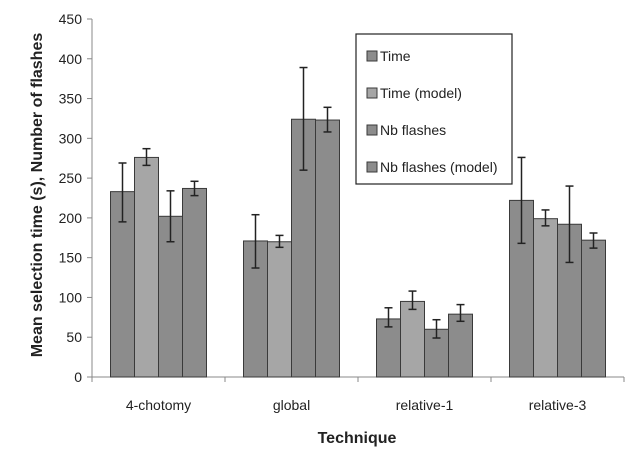 This screenshot has width=643, height=465. I want to click on y-tick-label: 100, so click(71, 297).